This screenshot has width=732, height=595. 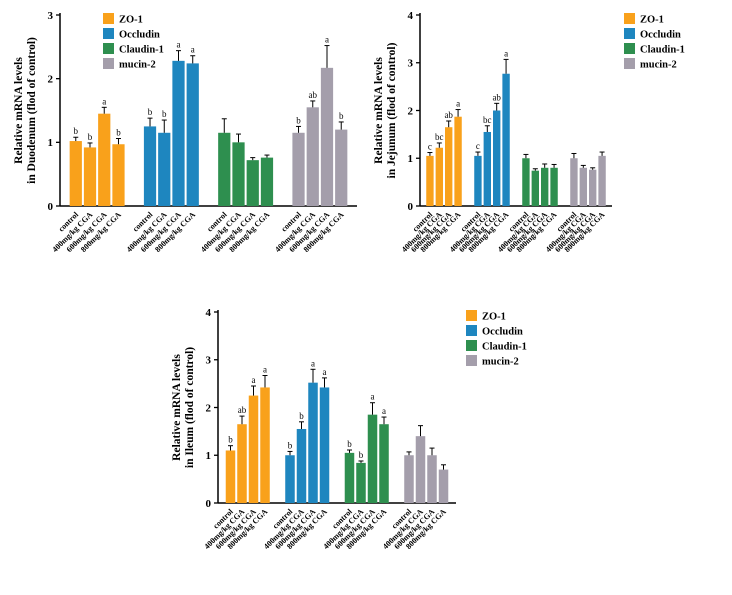 I want to click on bar-Occludin-800mg/kg CGA, so click(x=192, y=135).